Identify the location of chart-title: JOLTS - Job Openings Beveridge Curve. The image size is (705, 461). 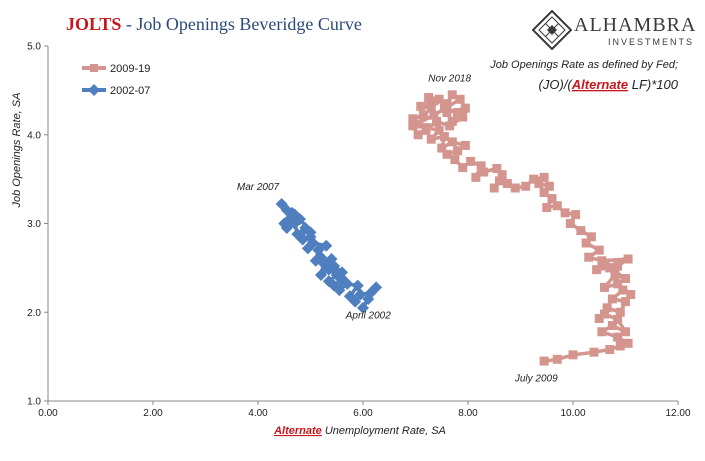
(214, 24).